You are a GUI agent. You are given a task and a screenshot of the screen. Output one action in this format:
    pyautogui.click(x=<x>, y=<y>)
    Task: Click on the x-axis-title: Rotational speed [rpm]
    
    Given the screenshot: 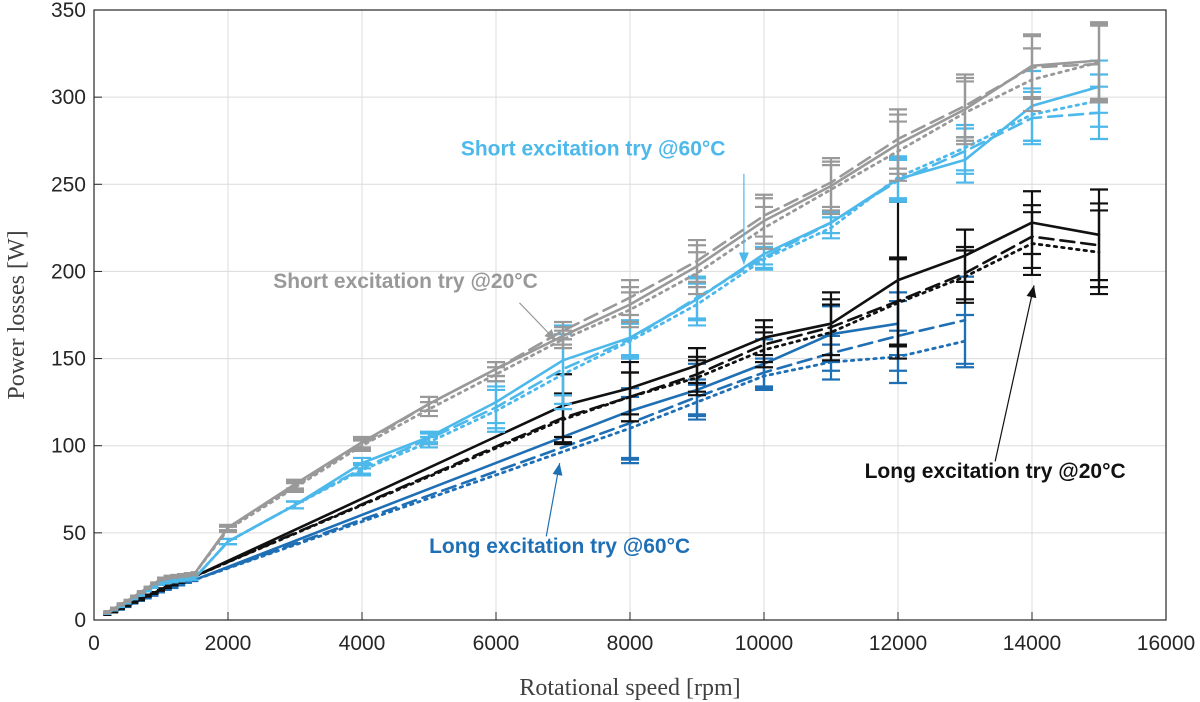 What is the action you would take?
    pyautogui.click(x=629, y=688)
    